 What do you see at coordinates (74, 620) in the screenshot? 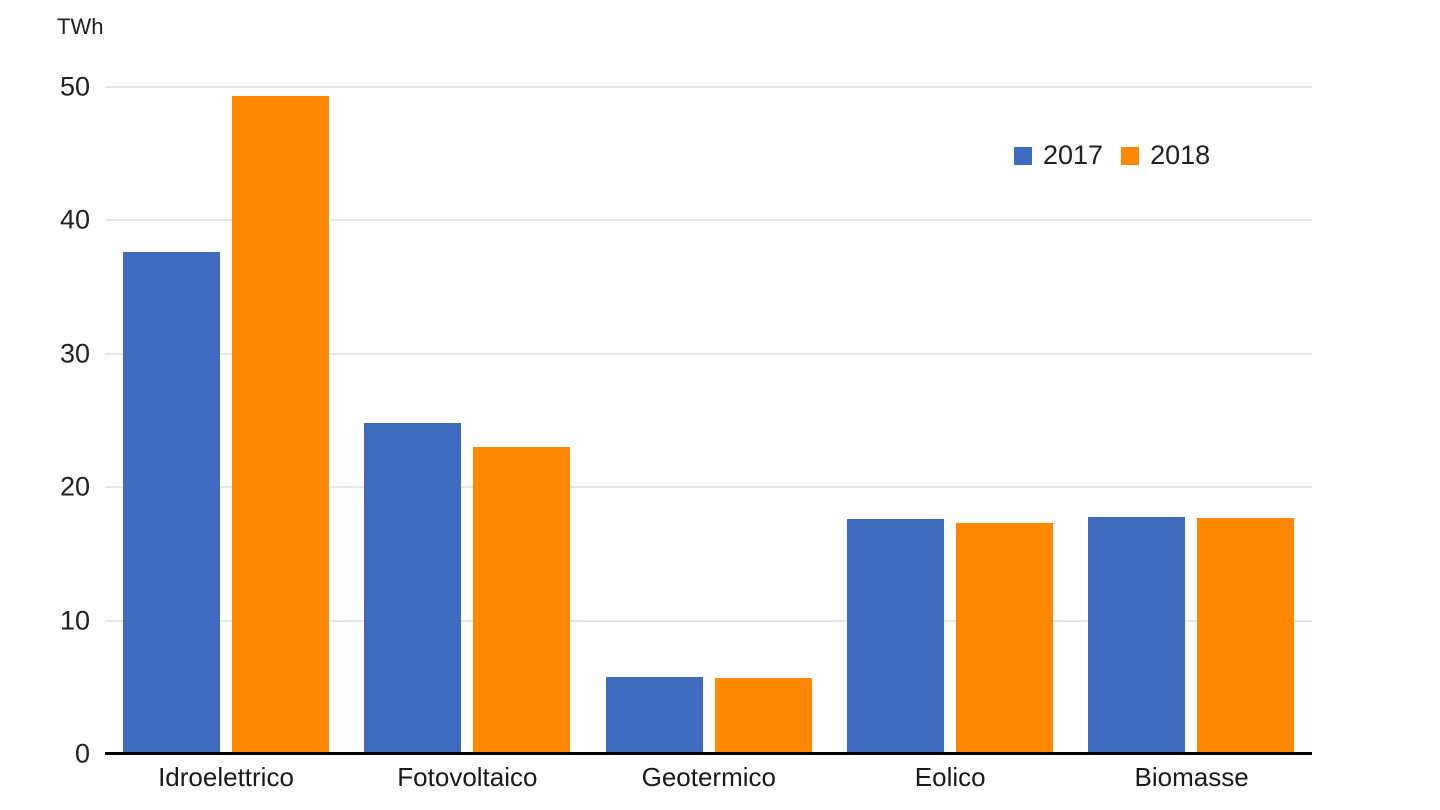
I see `y-axis-tick-label: 10` at bounding box center [74, 620].